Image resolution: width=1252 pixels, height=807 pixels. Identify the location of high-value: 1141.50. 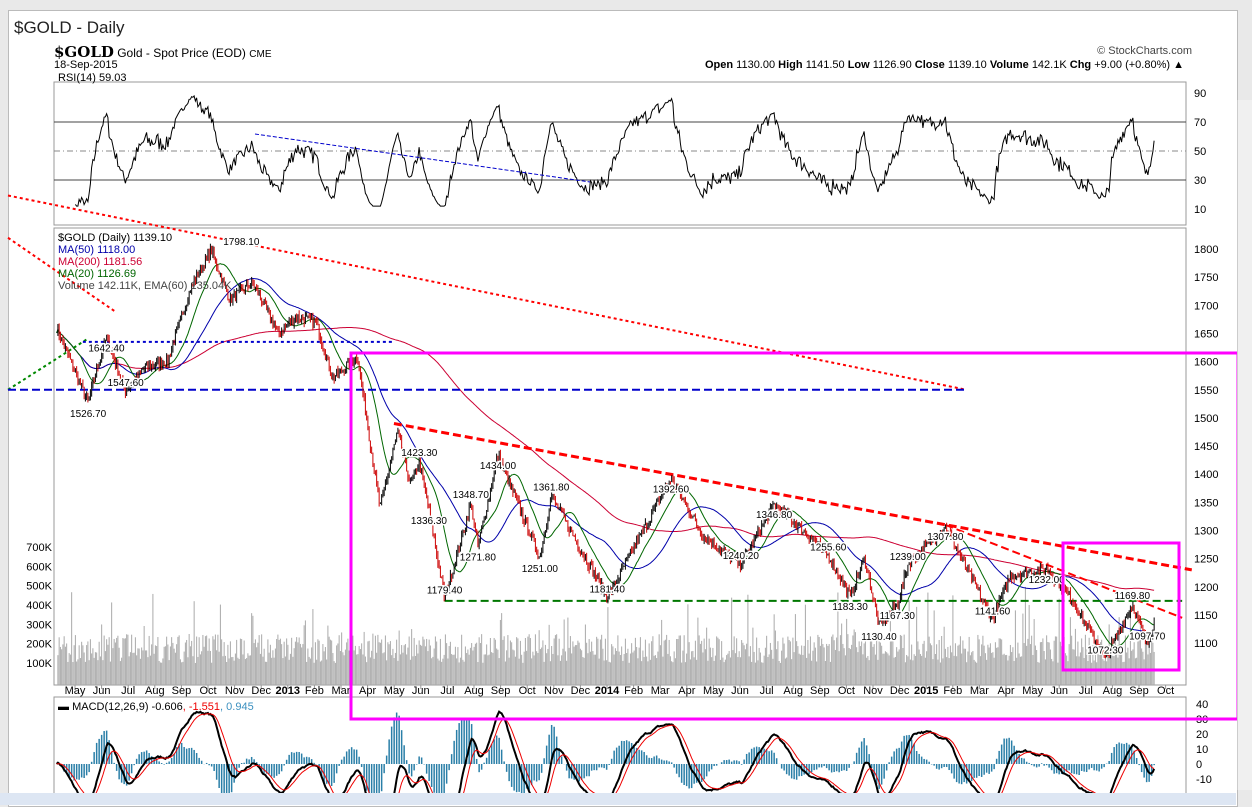
(825, 65).